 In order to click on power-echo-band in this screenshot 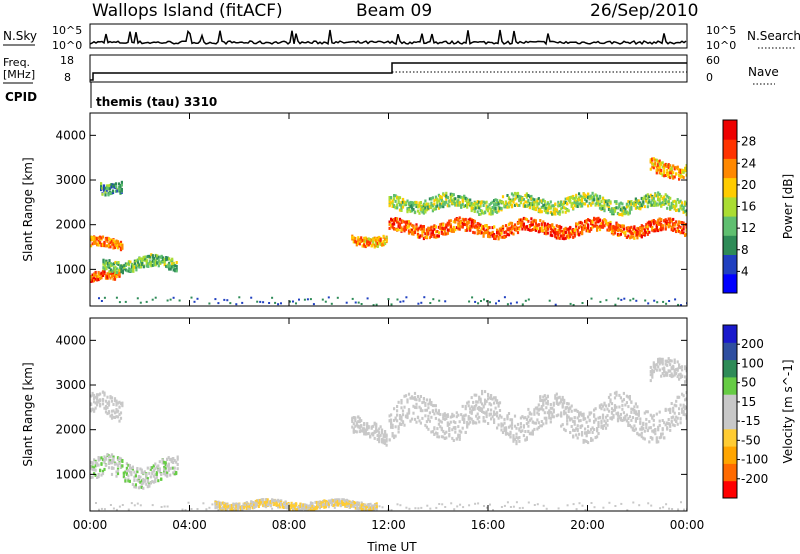, I will do `click(107, 243)`.